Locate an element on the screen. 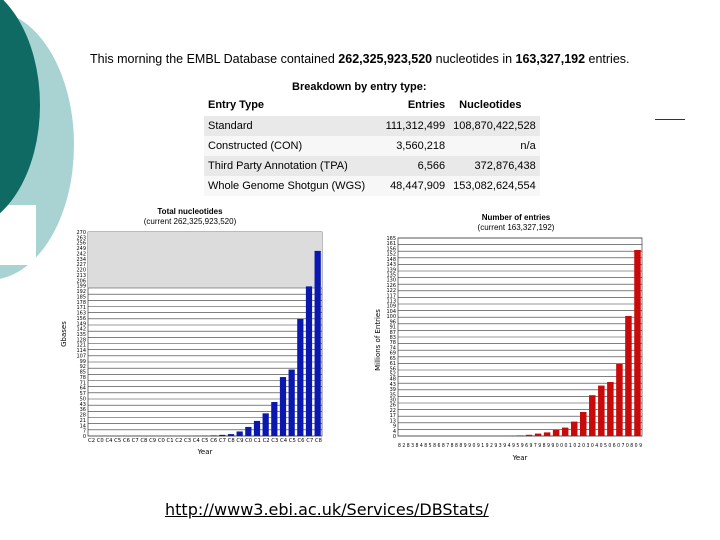 The image size is (720, 540). table-header-row: Entry Type Entries Nucleotides is located at coordinates (372, 106).